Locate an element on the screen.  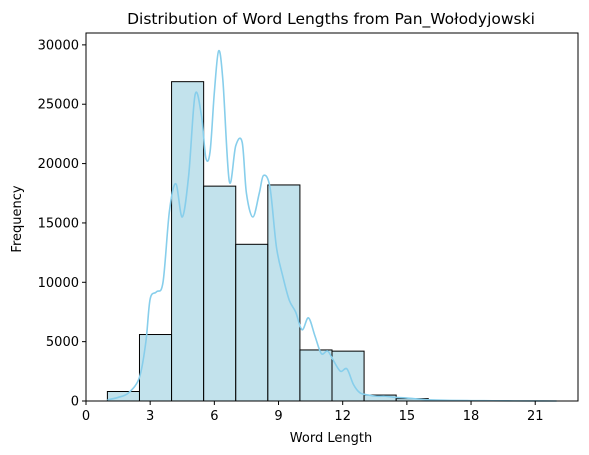
y-tick-label: 20000 is located at coordinates (58, 164).